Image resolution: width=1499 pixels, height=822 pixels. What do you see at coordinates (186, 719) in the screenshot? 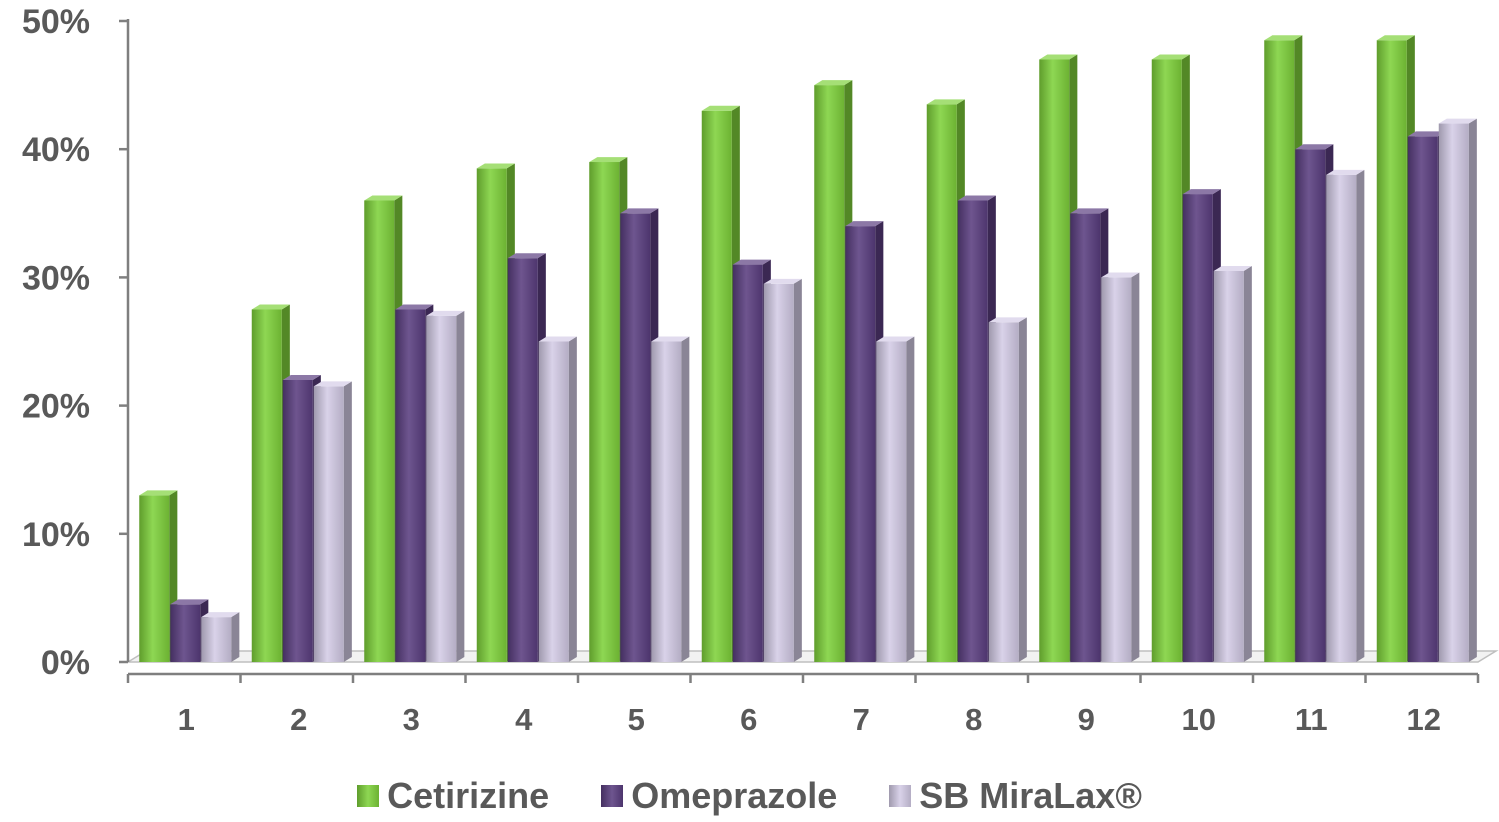
I see `x-tick-label: 1` at bounding box center [186, 719].